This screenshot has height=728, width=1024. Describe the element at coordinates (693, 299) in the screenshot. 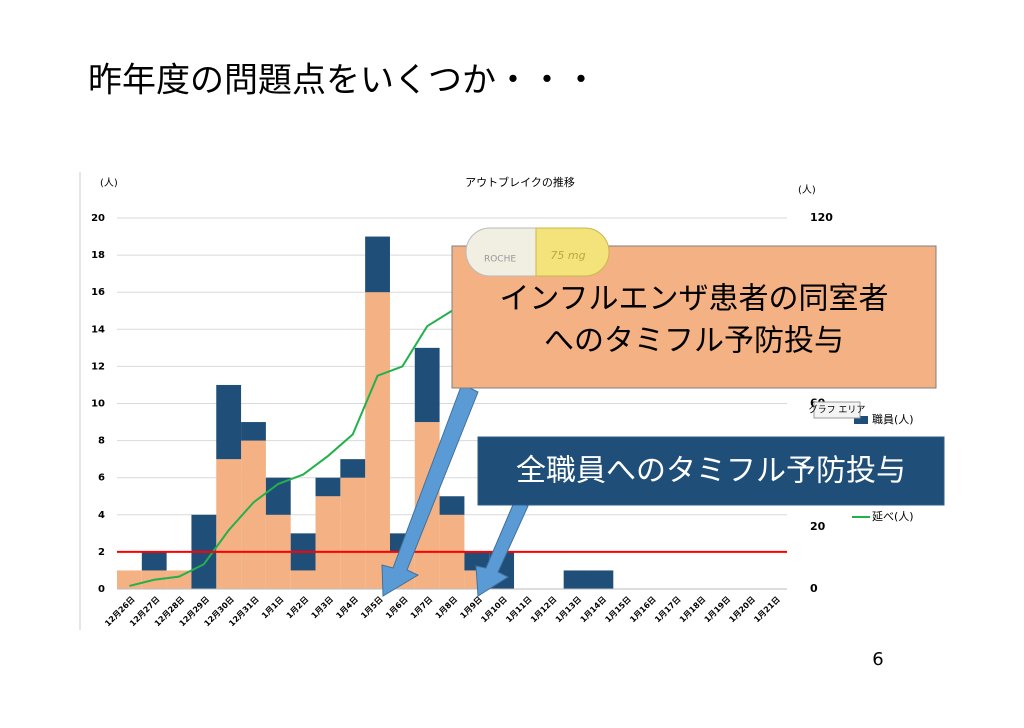

I see `callout-text: インフルエンザ患者の同室者` at that location.